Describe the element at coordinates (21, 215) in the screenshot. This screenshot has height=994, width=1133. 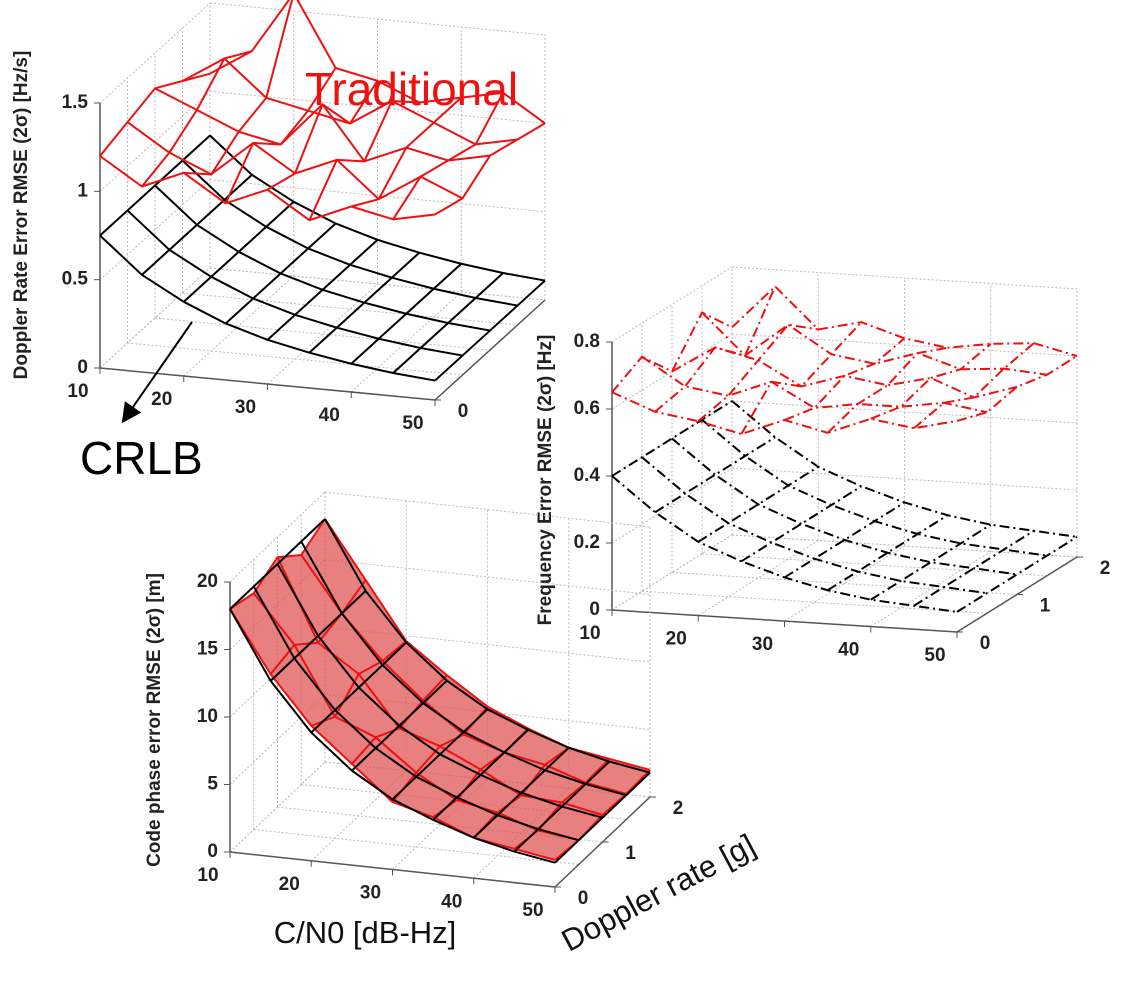
I see `z-axis-label: Doppler Rate Error RMSE (2σ) [Hz/s]` at that location.